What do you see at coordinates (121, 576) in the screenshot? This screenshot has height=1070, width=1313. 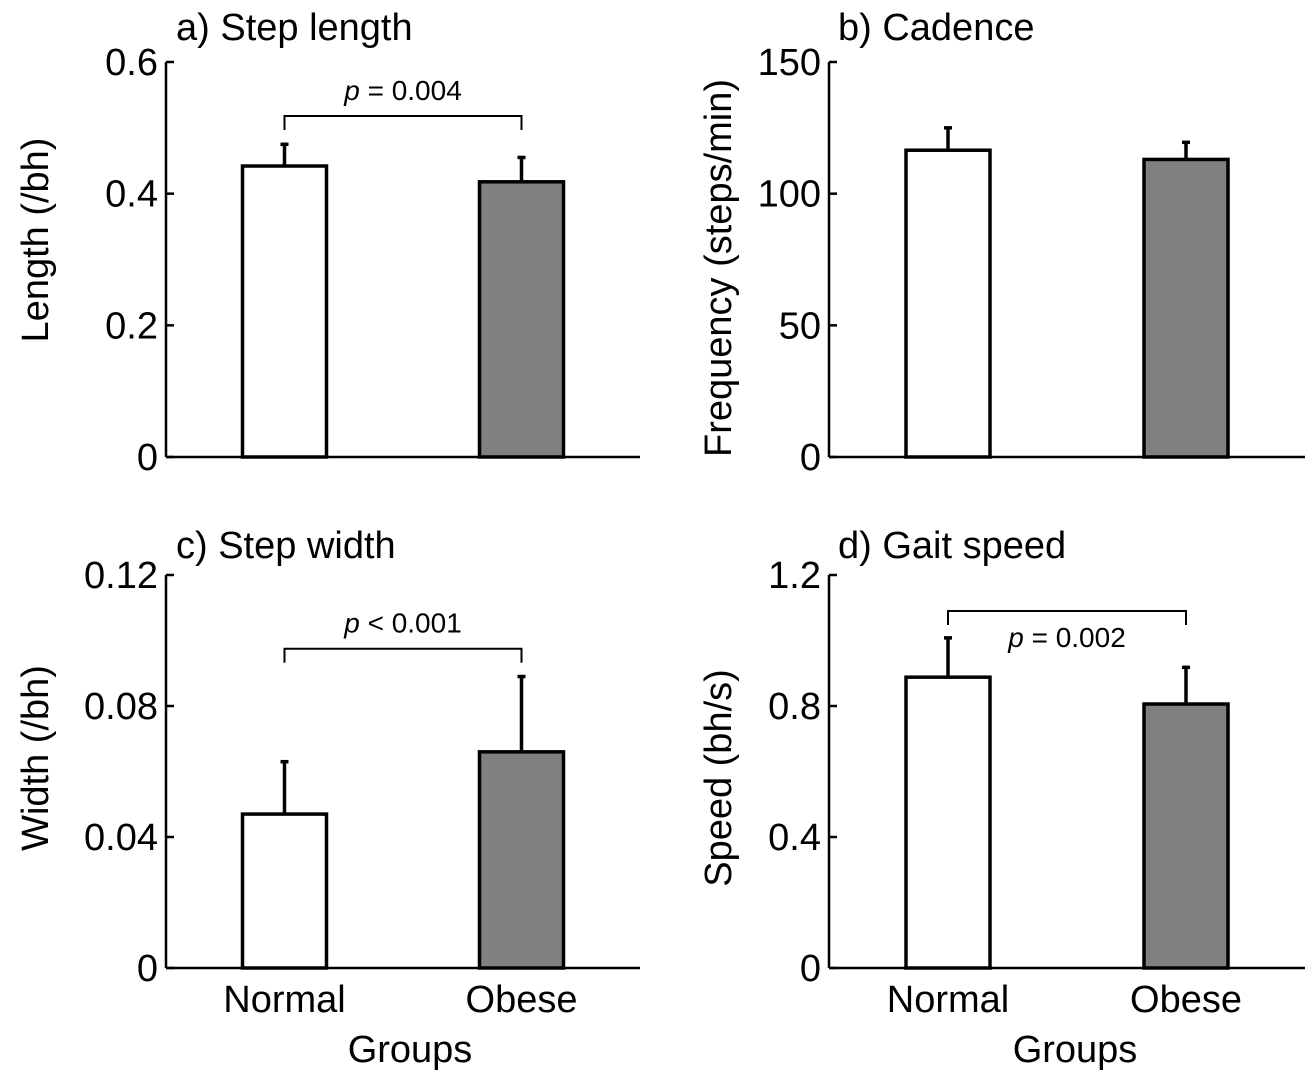 I see `y-tick-label: 0.12` at bounding box center [121, 576].